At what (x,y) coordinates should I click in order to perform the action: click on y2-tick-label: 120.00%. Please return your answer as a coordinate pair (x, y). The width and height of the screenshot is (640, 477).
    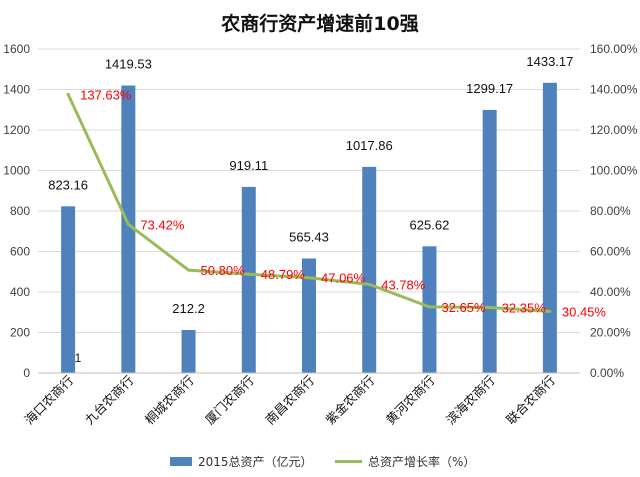
    Looking at the image, I should click on (614, 130).